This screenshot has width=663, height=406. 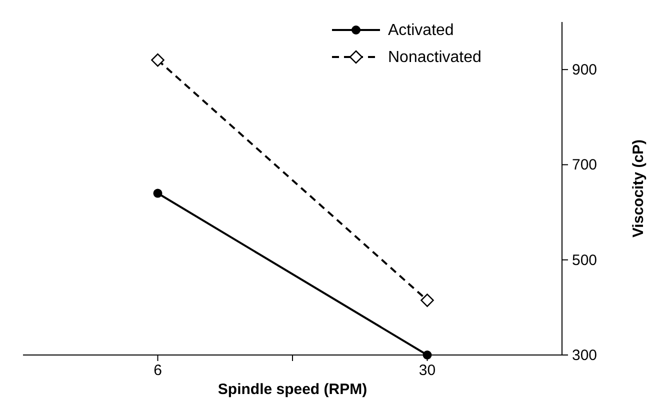 What do you see at coordinates (435, 57) in the screenshot?
I see `legend-label: Nonactivated` at bounding box center [435, 57].